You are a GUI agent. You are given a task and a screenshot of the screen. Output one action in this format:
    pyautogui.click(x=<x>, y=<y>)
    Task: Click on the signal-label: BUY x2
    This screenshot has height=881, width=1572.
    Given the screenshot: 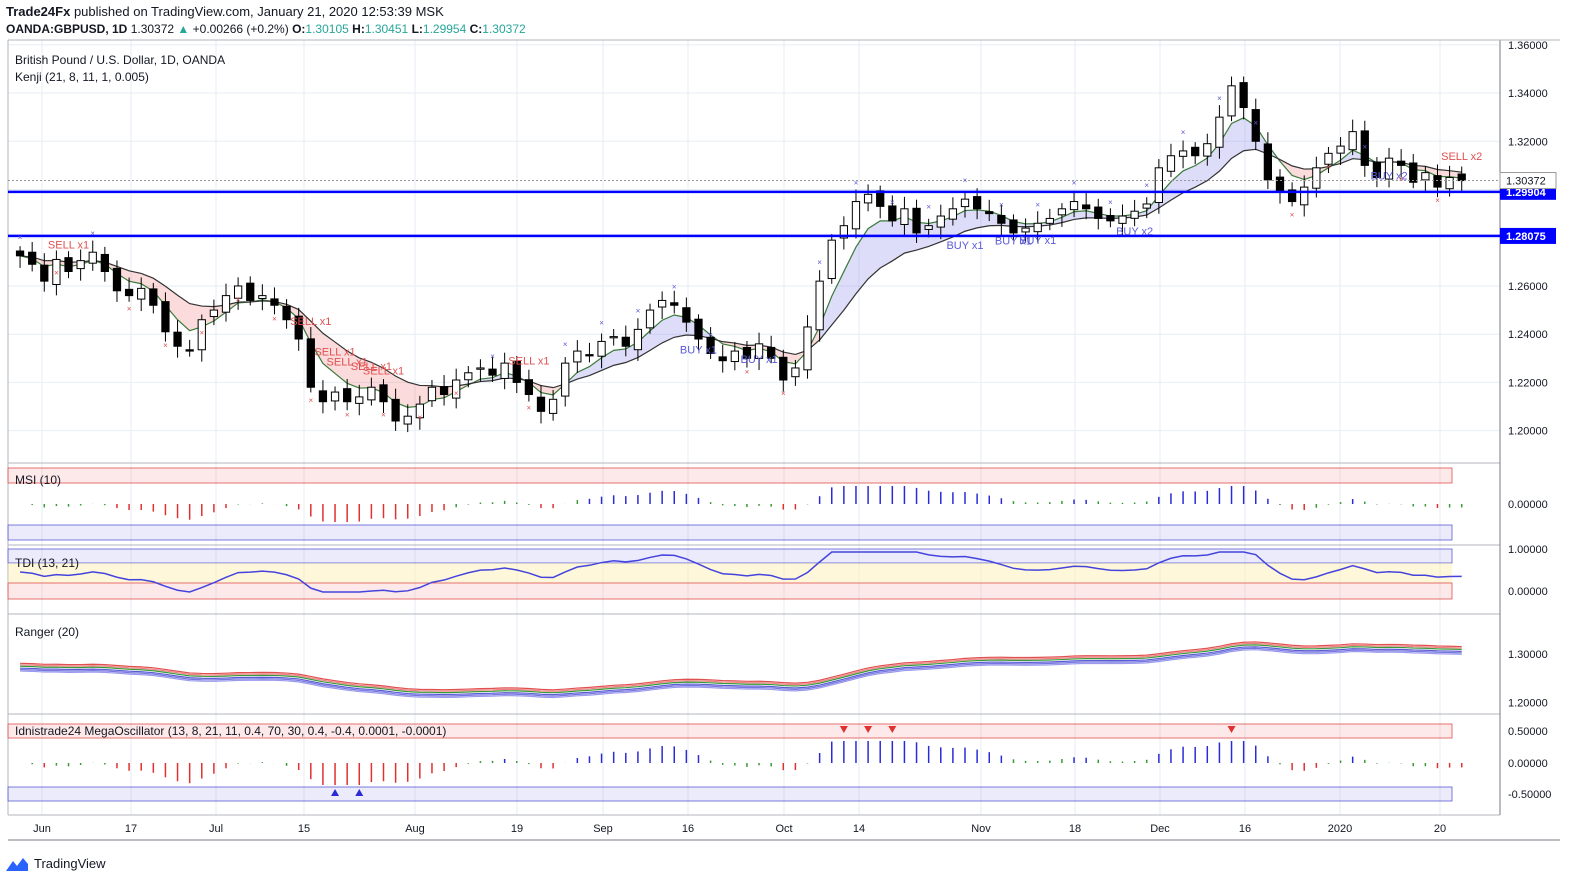 What is the action you would take?
    pyautogui.click(x=1388, y=177)
    